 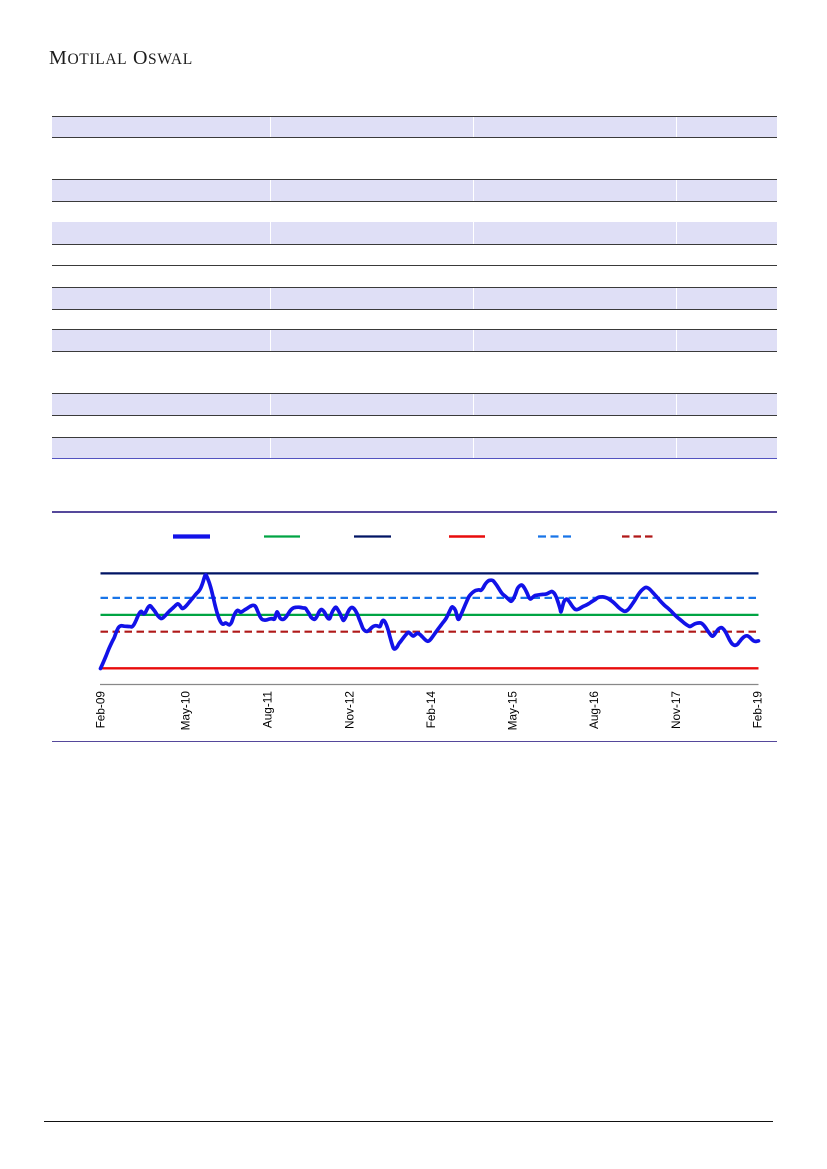 I want to click on svg-text: Aug-11, so click(x=268, y=709).